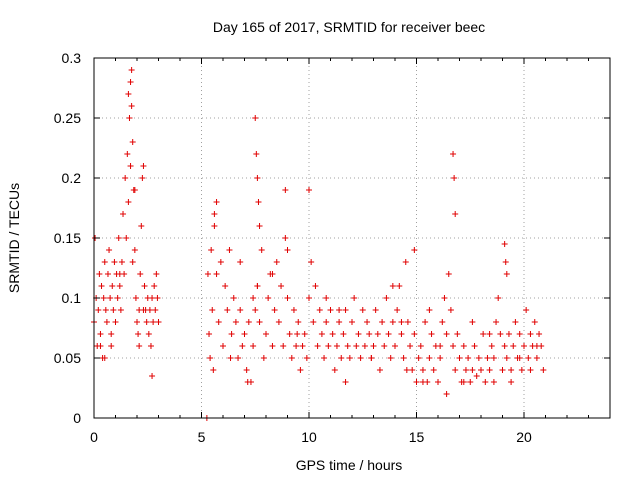 The image size is (640, 480). What do you see at coordinates (524, 437) in the screenshot?
I see `x-tick-label: 20` at bounding box center [524, 437].